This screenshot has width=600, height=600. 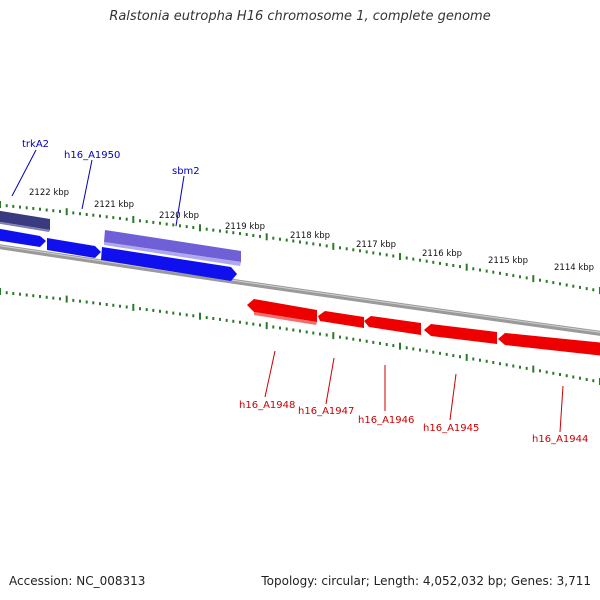 What do you see at coordinates (180, 201) in the screenshot?
I see `leader-line-sbm2` at bounding box center [180, 201].